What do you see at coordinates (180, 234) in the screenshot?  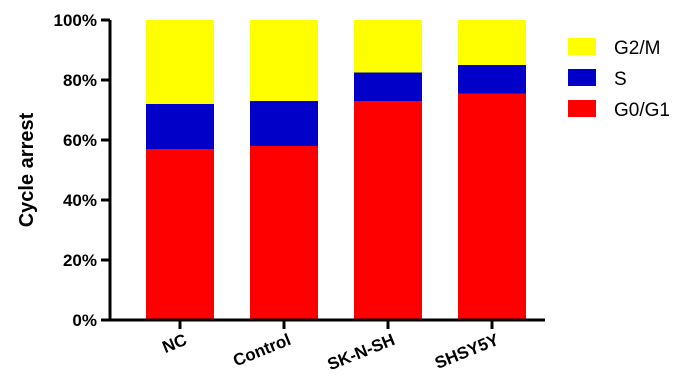 I see `bar-g0-g1-nc` at bounding box center [180, 234].